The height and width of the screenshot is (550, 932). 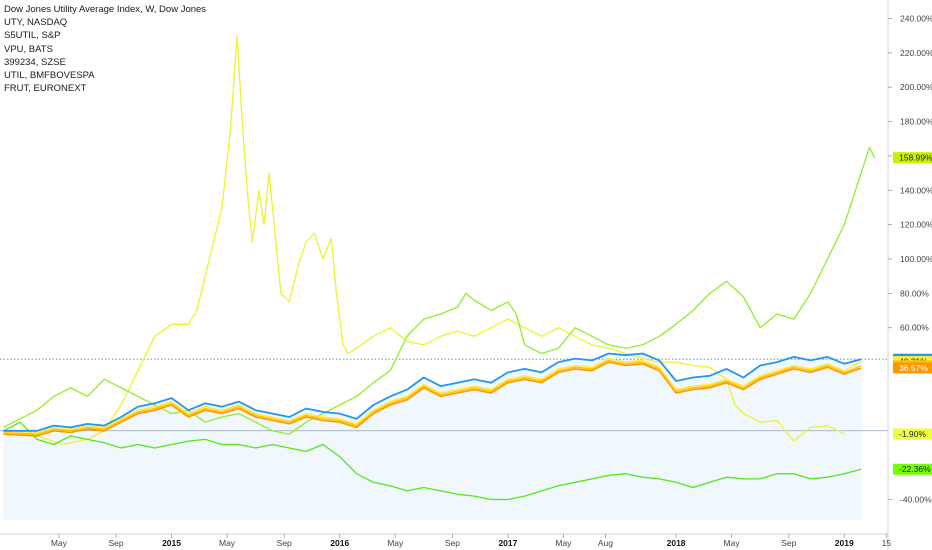 I want to click on last-value-badge: -22.36%, so click(x=912, y=469).